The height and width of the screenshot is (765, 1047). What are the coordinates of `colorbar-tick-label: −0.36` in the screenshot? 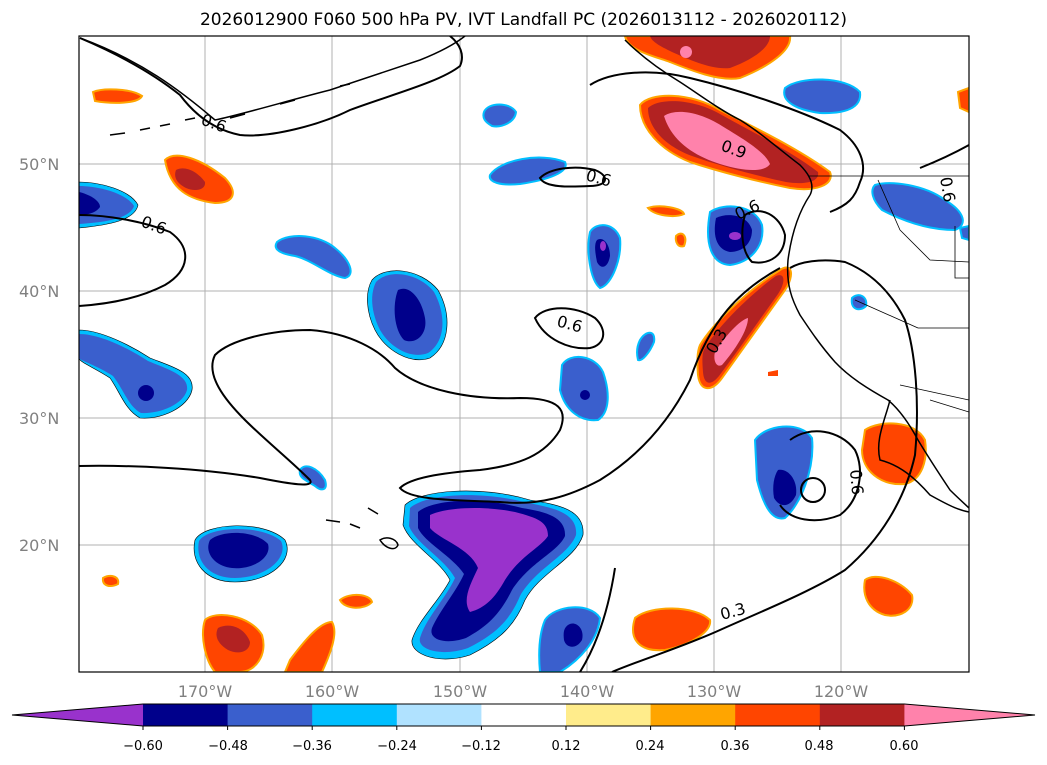 It's located at (312, 746).